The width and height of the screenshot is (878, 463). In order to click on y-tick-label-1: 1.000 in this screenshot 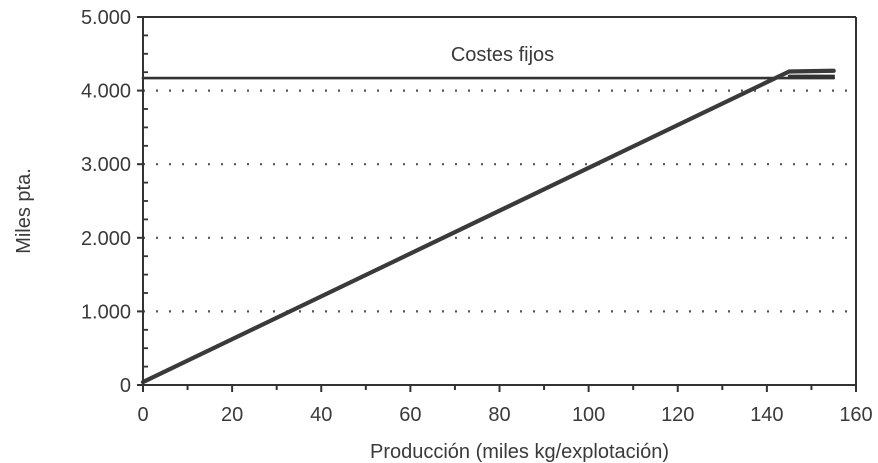, I will do `click(106, 312)`.